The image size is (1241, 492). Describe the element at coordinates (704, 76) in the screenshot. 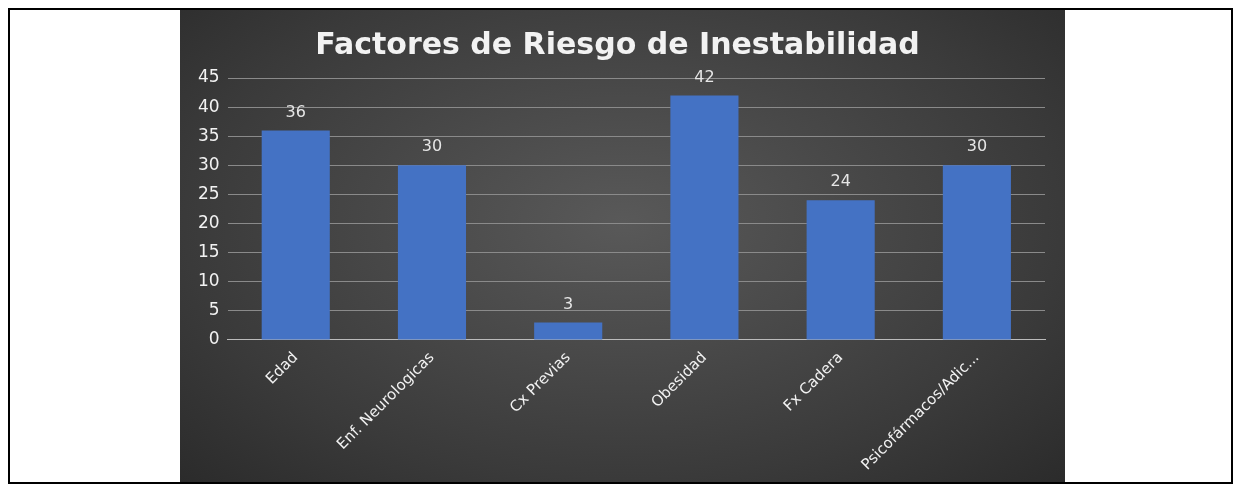

I see `data-label: 42` at that location.